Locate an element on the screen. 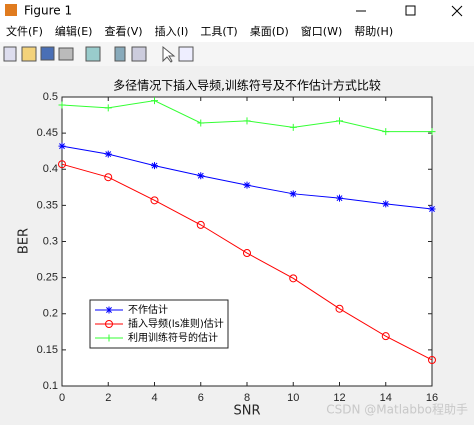 This screenshot has height=429, width=474. open-icon is located at coordinates (29, 54).